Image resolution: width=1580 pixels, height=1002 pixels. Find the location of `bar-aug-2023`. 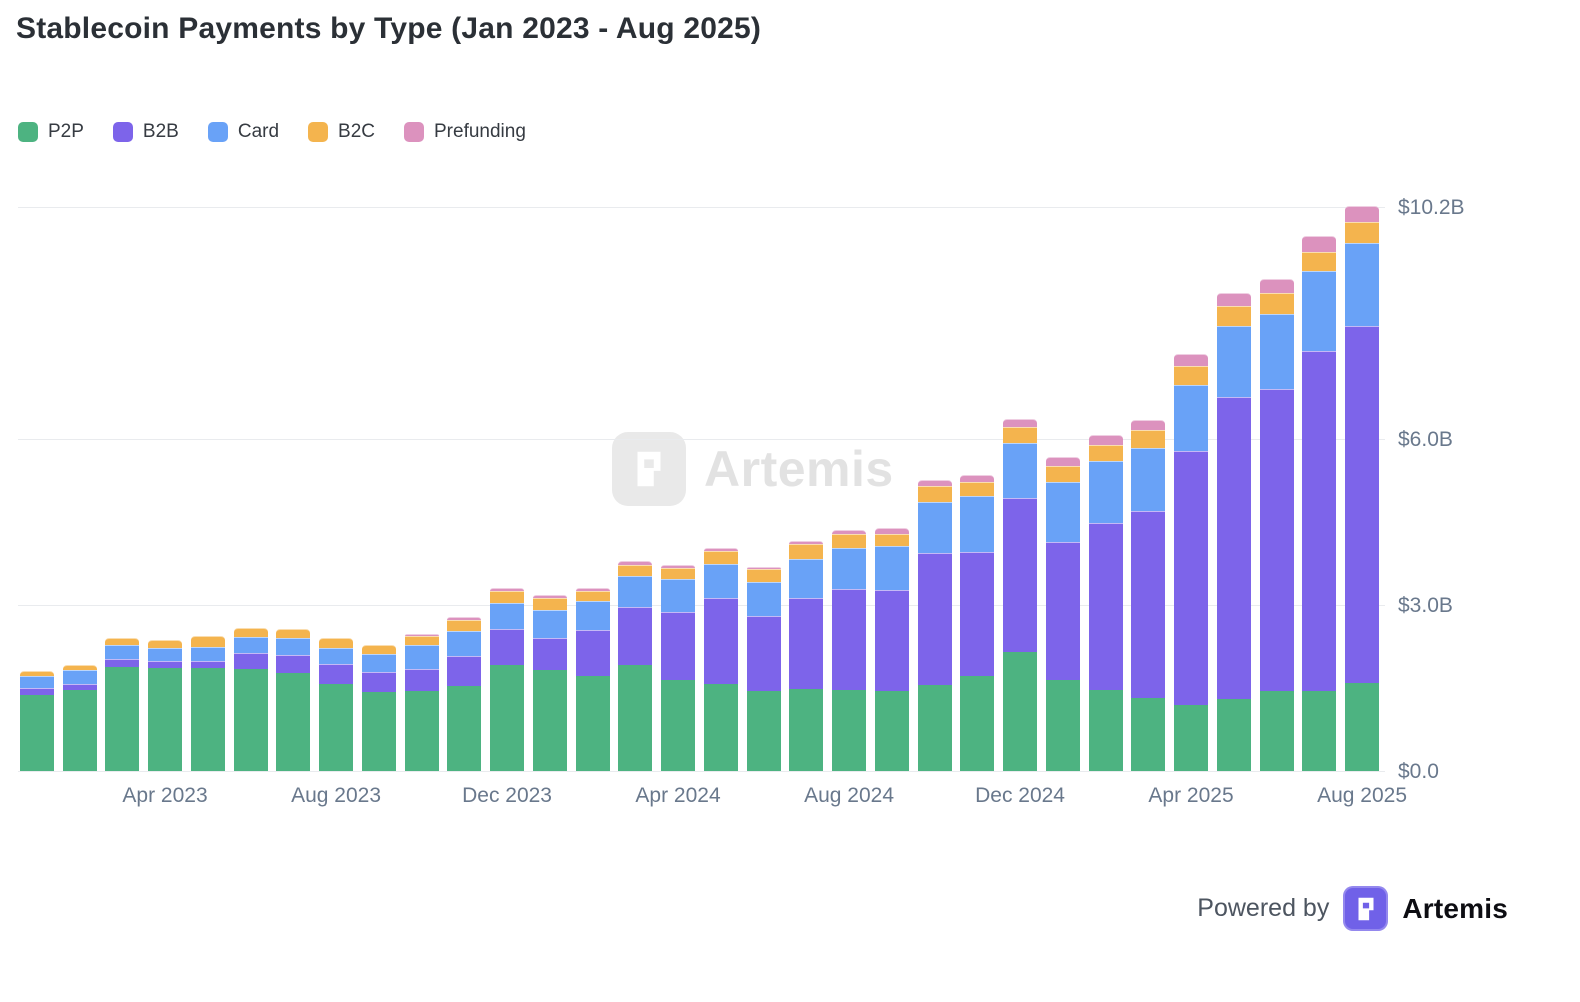

bar-aug-2023 is located at coordinates (336, 704).